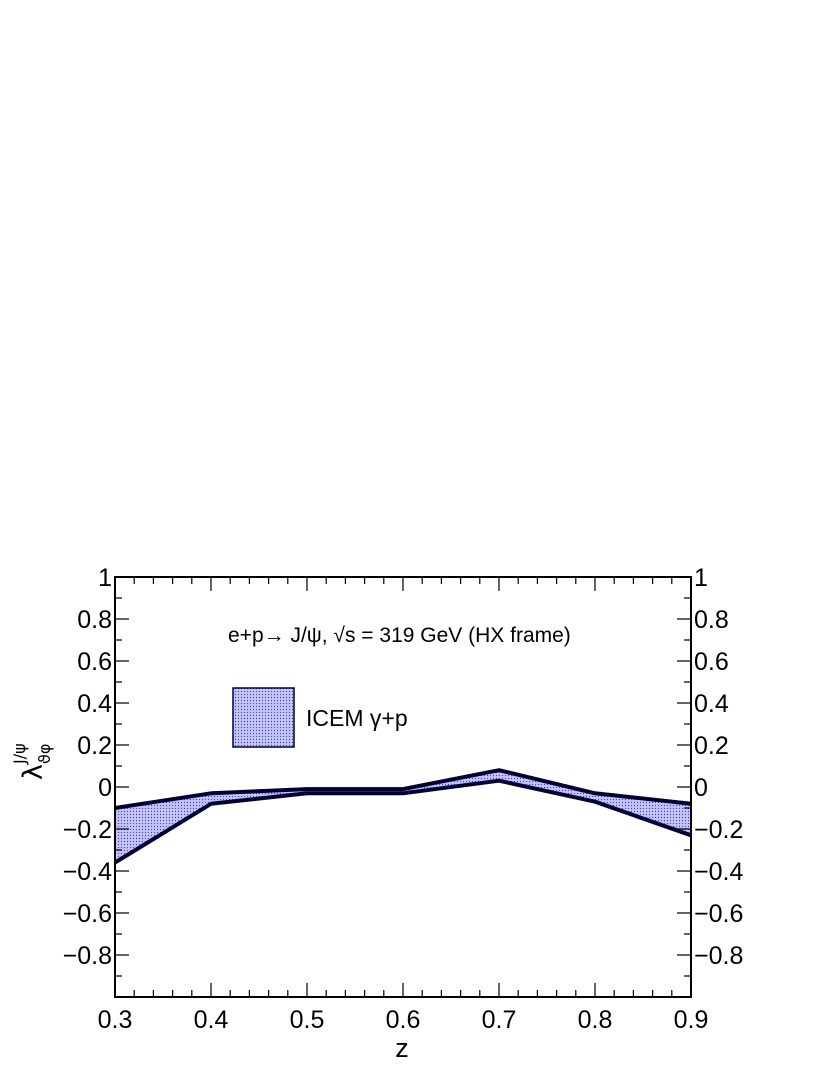 The width and height of the screenshot is (830, 1075). What do you see at coordinates (94, 620) in the screenshot?
I see `y-tick-label-left: 0.8` at bounding box center [94, 620].